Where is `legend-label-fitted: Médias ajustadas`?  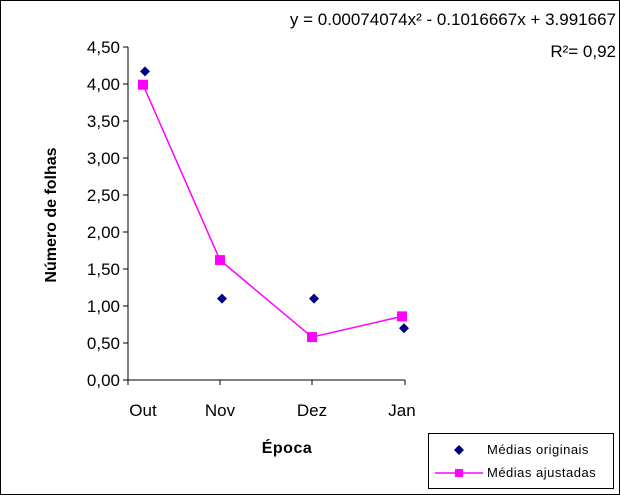 legend-label-fitted: Médias ajustadas is located at coordinates (542, 472).